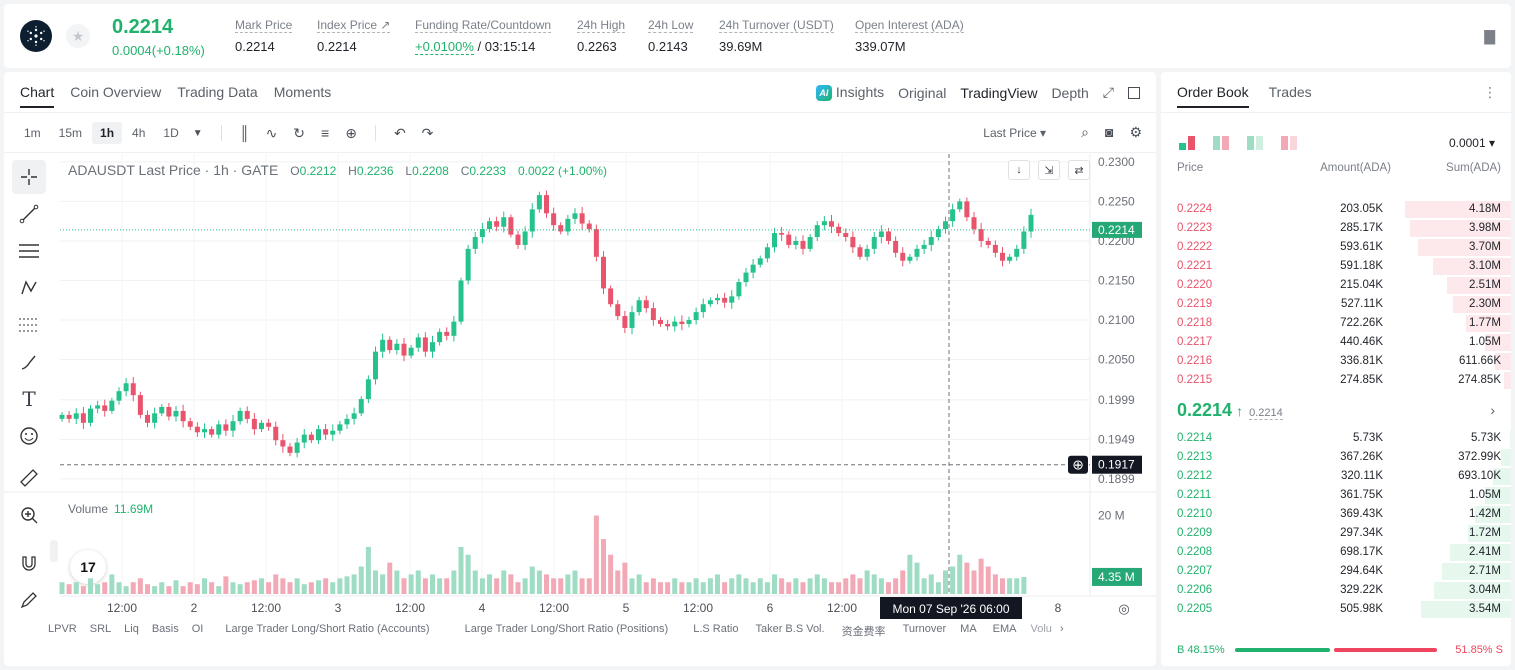 Image resolution: width=1515 pixels, height=670 pixels. What do you see at coordinates (1004, 629) in the screenshot?
I see `indicator-ema: EMA` at bounding box center [1004, 629].